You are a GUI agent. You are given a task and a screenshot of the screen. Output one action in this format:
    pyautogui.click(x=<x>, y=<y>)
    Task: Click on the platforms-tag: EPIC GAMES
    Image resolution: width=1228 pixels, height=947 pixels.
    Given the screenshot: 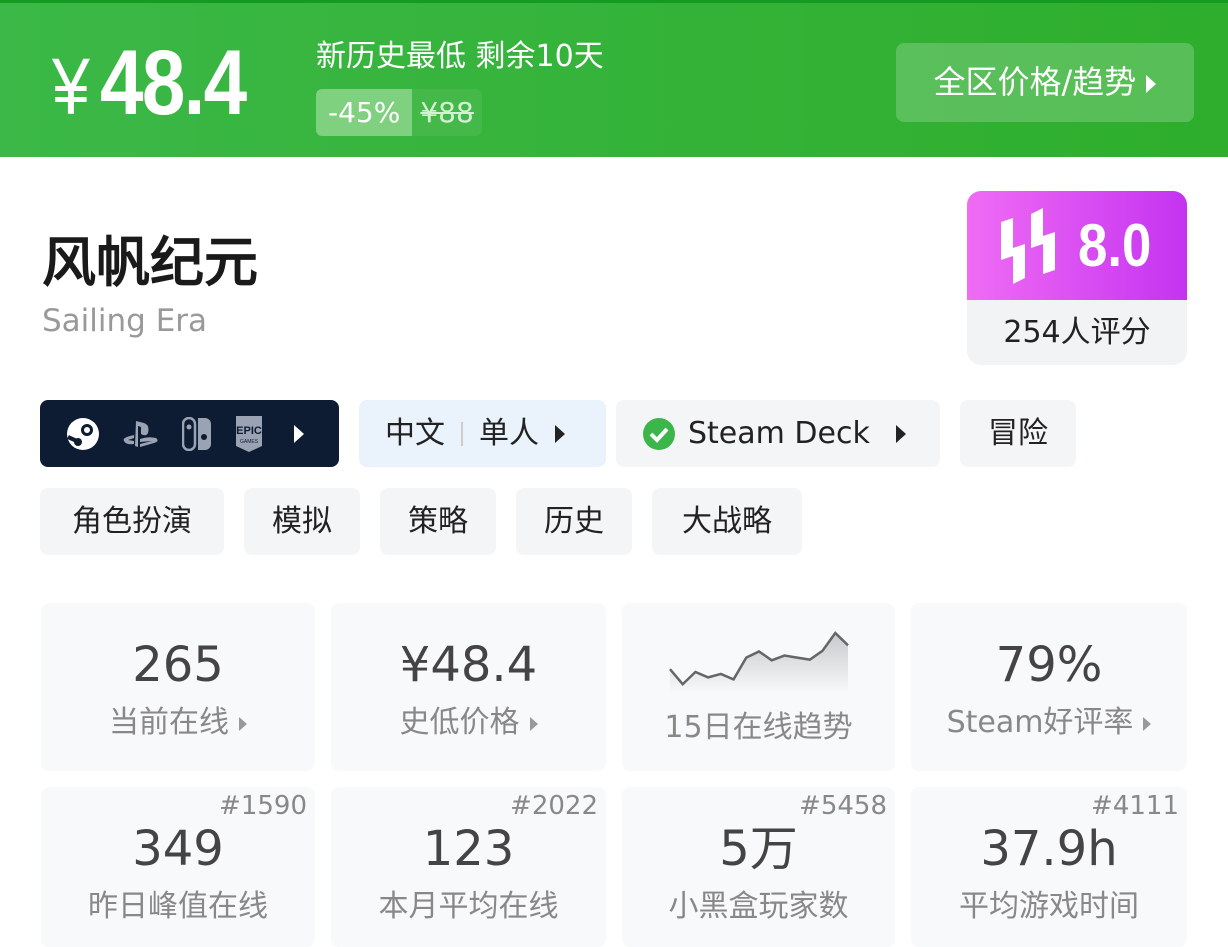 What is the action you would take?
    pyautogui.click(x=189, y=433)
    